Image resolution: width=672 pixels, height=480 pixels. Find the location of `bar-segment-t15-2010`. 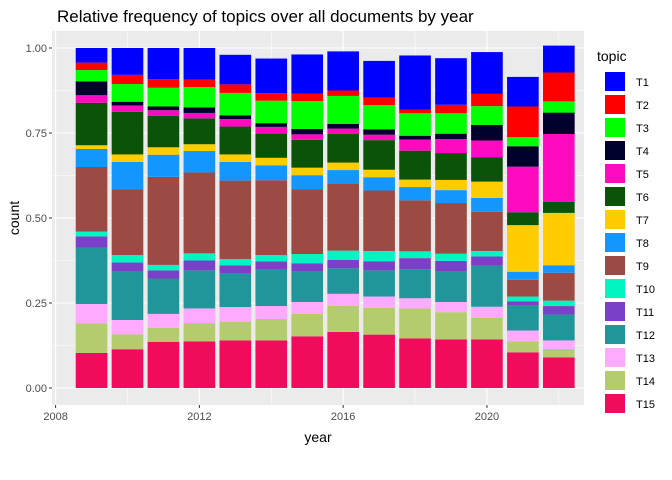

bar-segment-t15-2010 is located at coordinates (127, 368).